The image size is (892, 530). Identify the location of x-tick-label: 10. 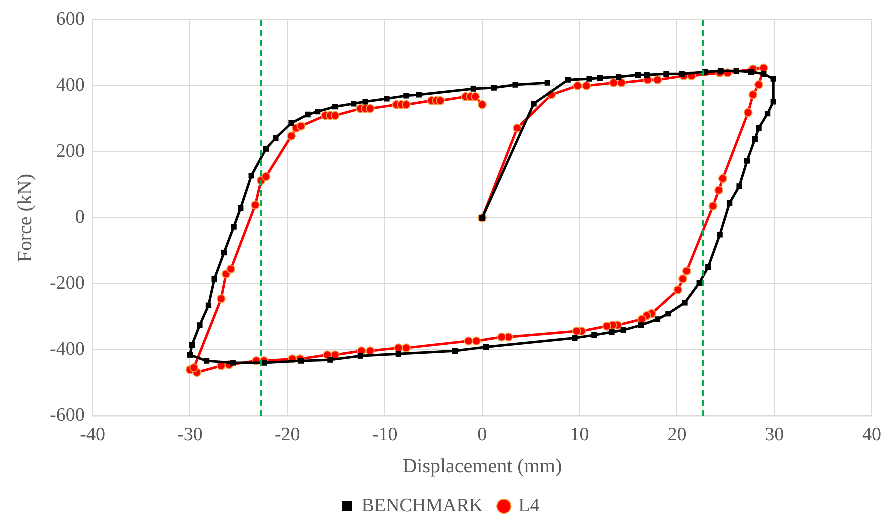
(580, 435).